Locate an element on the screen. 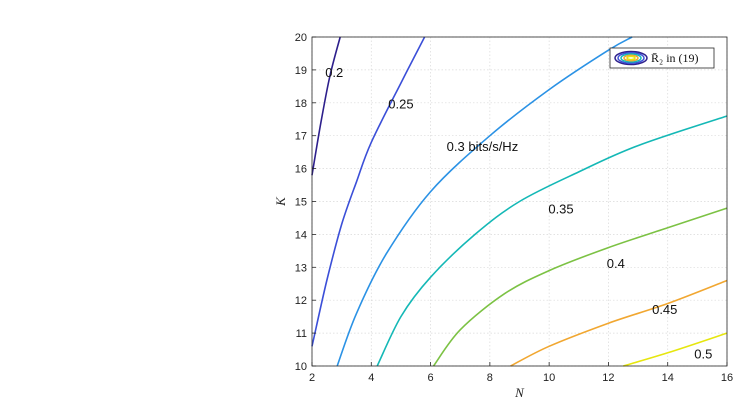 The image size is (741, 419). contour-label: 0.35 is located at coordinates (560, 209).